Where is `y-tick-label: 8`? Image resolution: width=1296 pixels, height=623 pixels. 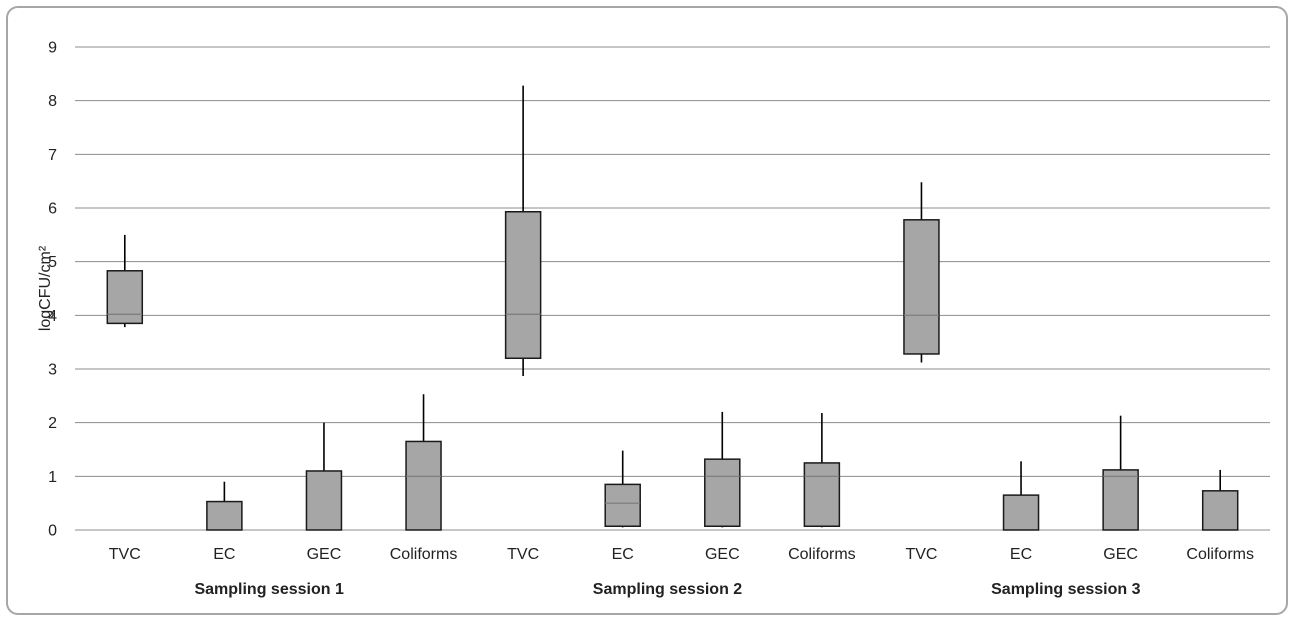 y-tick-label: 8 is located at coordinates (52, 101).